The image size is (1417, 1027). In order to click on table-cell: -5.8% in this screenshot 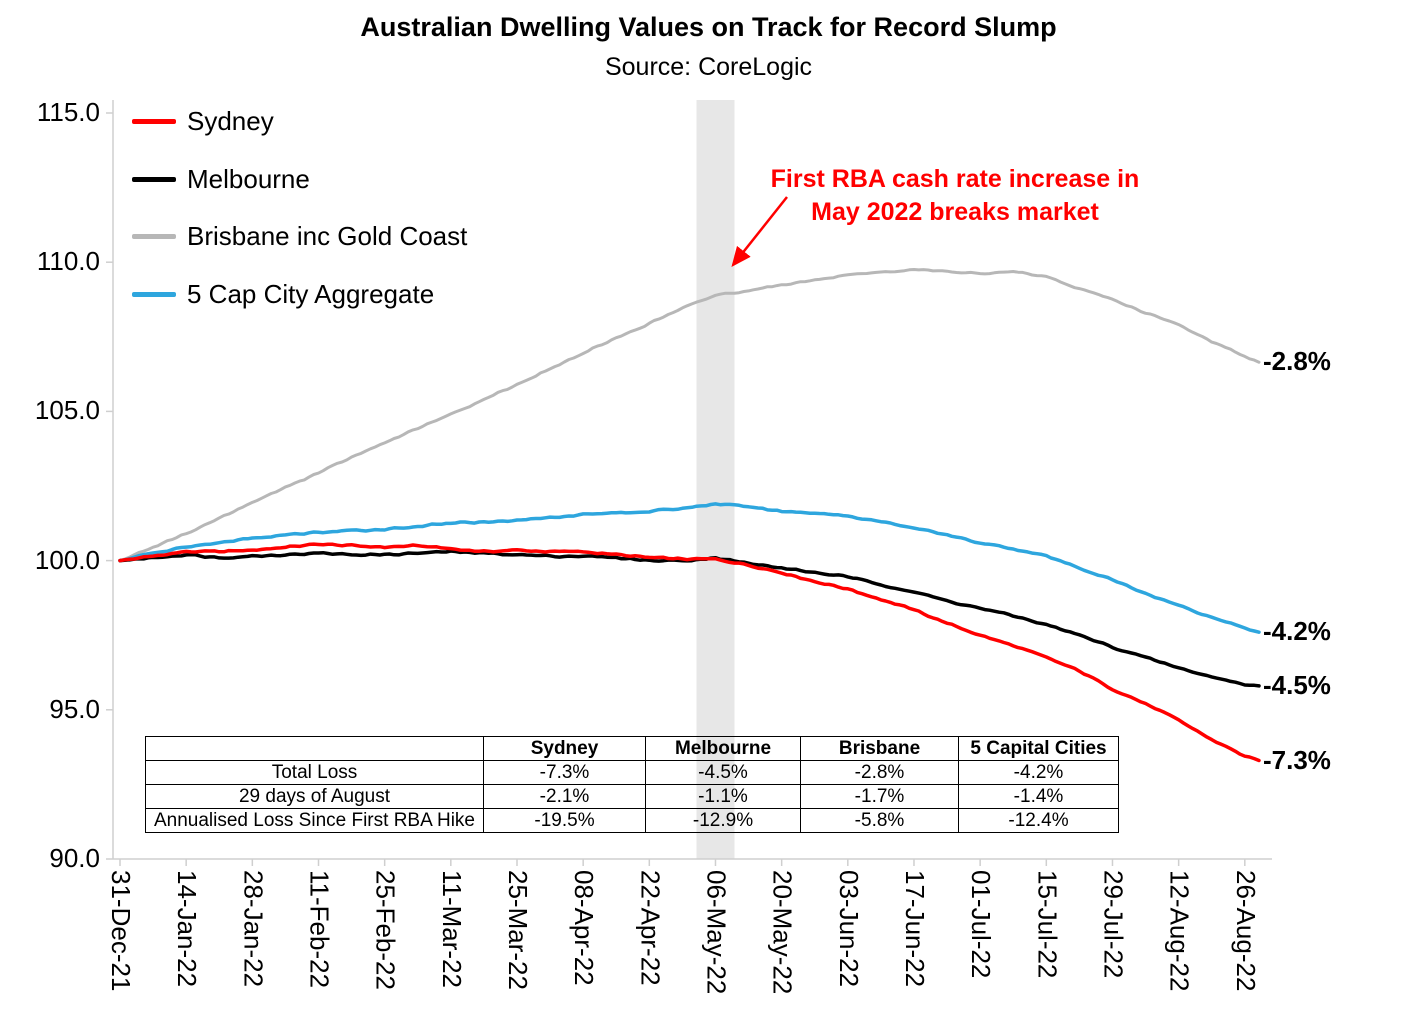, I will do `click(879, 820)`.